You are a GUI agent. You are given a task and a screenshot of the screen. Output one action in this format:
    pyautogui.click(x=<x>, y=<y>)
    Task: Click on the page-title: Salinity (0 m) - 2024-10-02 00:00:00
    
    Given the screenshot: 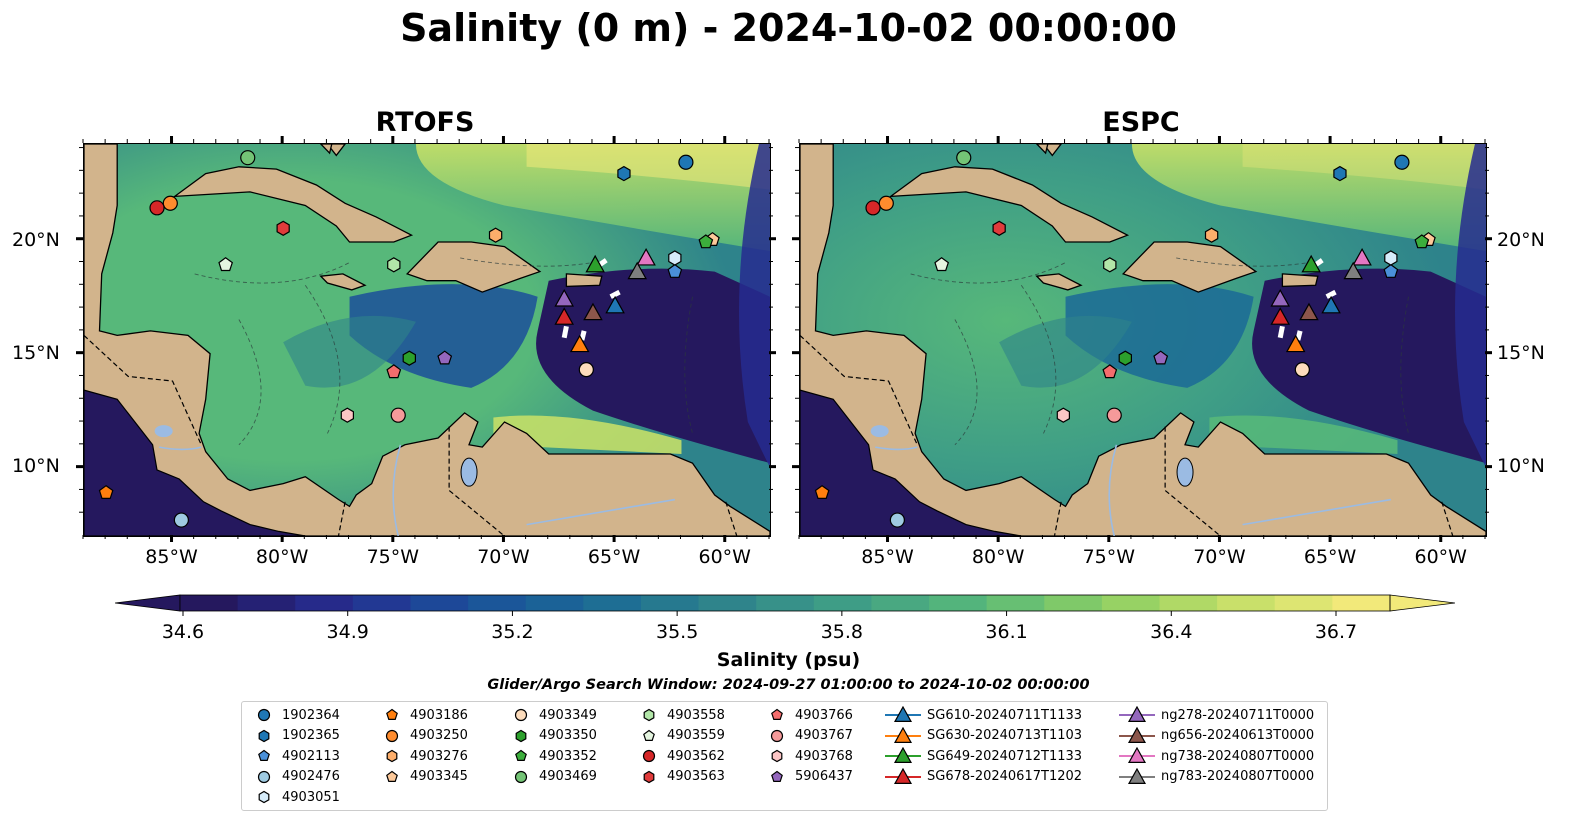 What is the action you would take?
    pyautogui.click(x=788, y=28)
    